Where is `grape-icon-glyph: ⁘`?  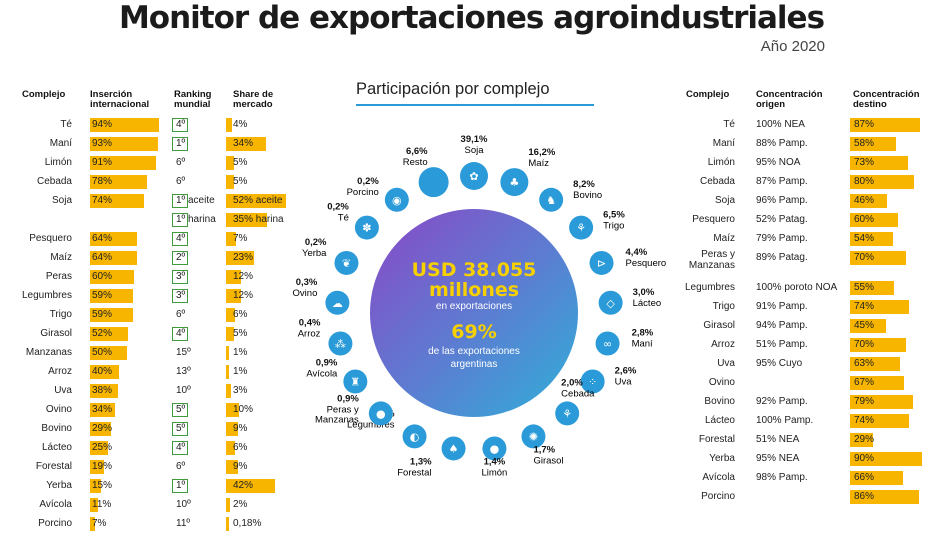
grape-icon-glyph: ⁘ is located at coordinates (592, 382).